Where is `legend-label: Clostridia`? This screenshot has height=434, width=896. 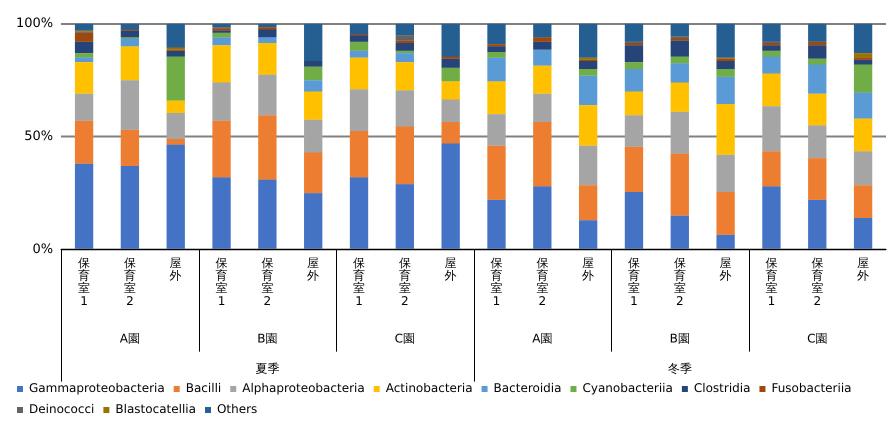 legend-label: Clostridia is located at coordinates (722, 388).